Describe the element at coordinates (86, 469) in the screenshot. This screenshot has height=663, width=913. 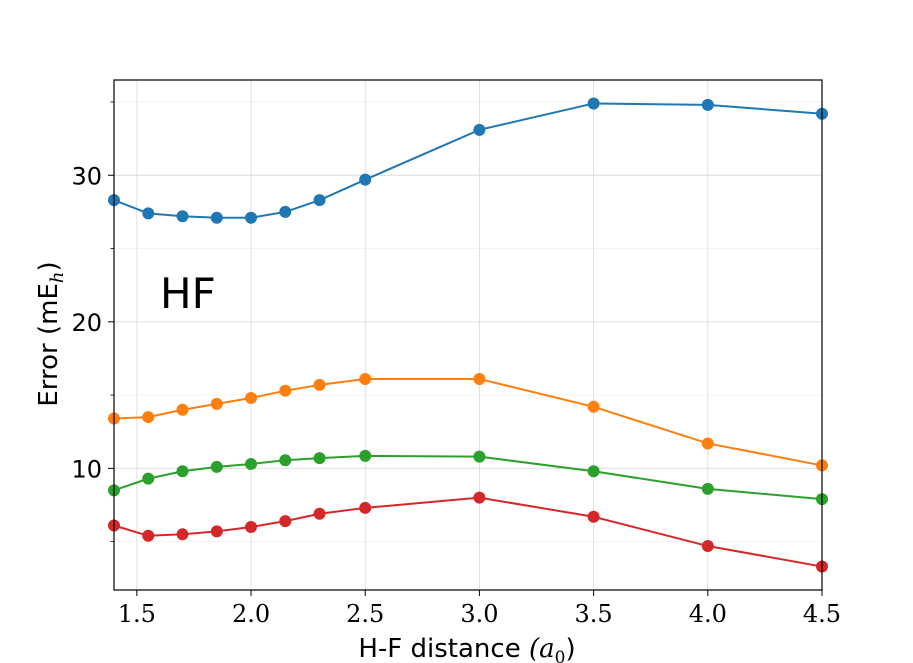
I see `y-tick-label: 10` at that location.